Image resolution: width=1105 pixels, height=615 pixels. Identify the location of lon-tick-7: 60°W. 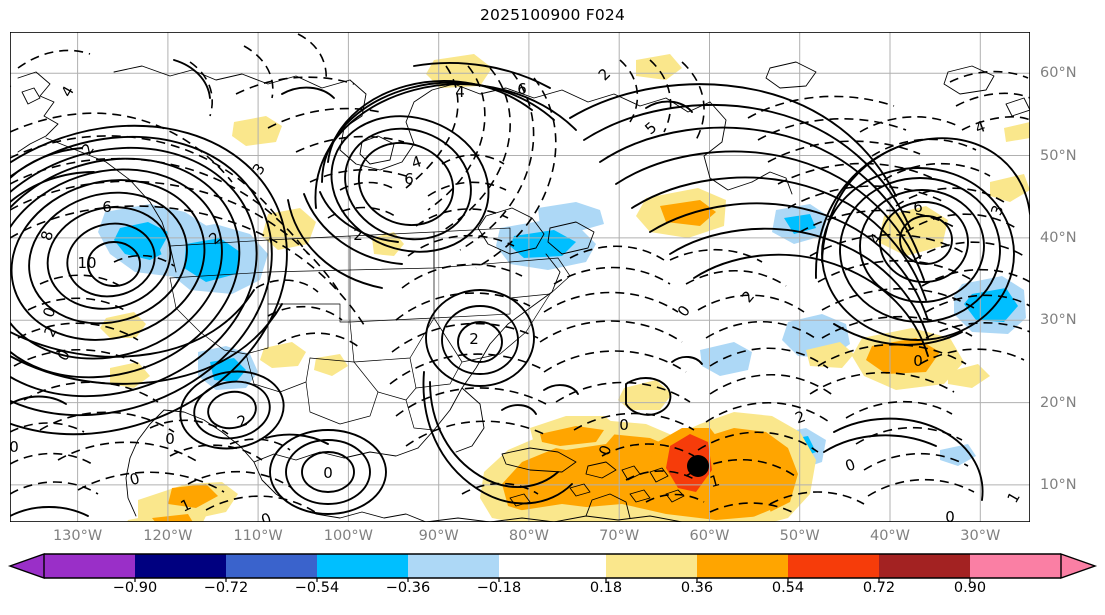
(709, 536).